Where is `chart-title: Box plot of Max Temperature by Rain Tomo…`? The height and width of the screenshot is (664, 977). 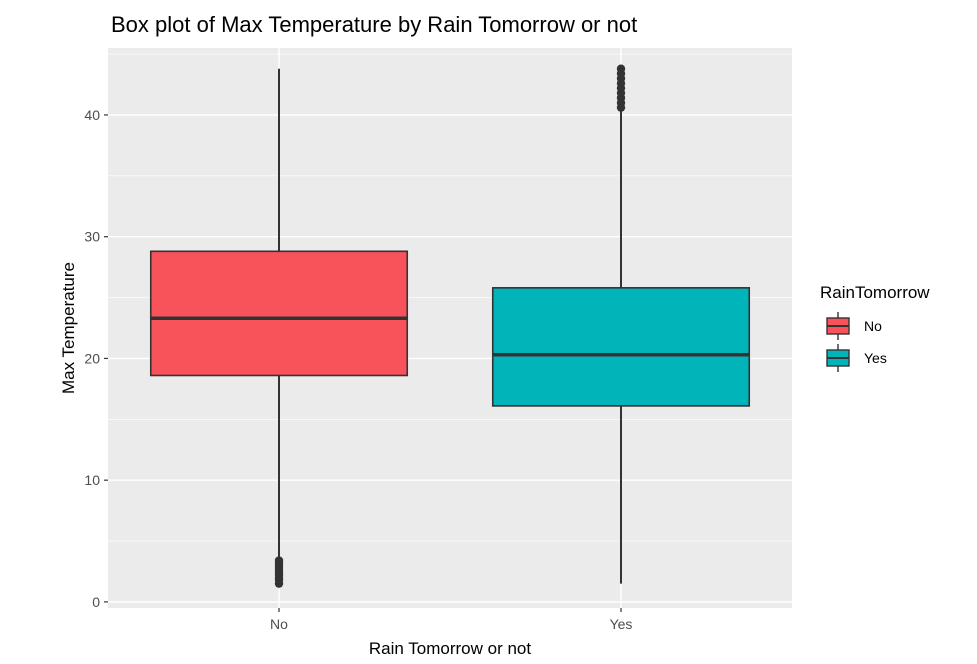
chart-title: Box plot of Max Temperature by Rain Tomo… is located at coordinates (374, 24).